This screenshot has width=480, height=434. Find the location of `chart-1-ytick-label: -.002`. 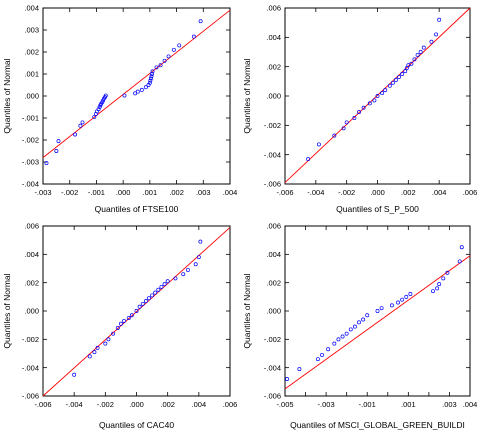

chart-1-ytick-label: -.002 is located at coordinates (272, 125).